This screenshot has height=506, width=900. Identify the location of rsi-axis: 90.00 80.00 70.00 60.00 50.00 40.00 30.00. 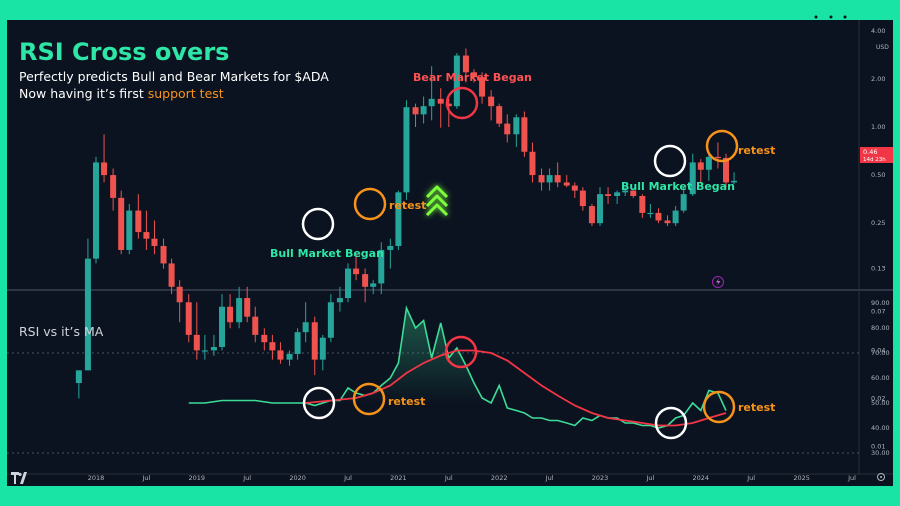
(880, 378).